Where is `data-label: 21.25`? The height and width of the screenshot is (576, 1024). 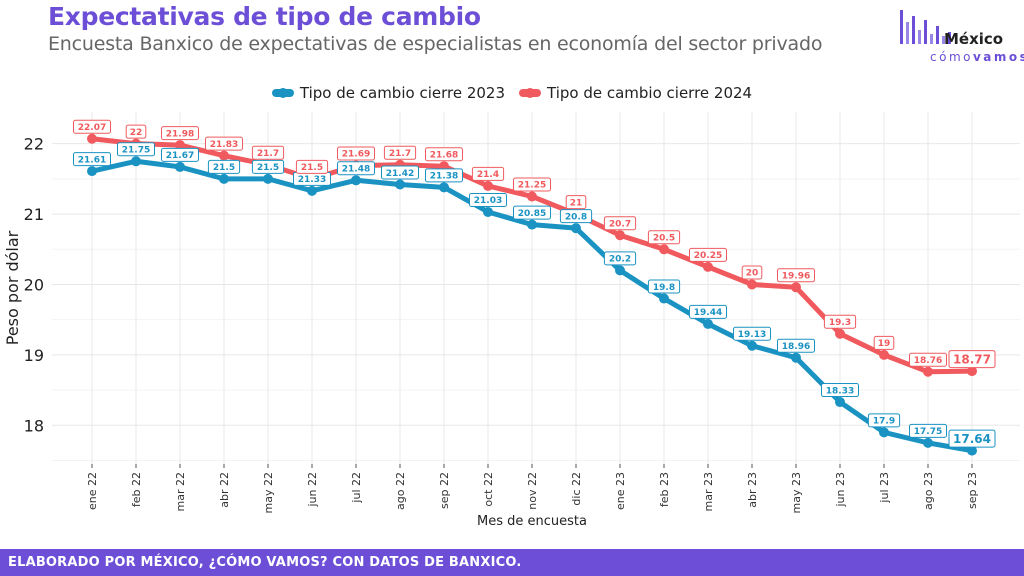
data-label: 21.25 is located at coordinates (532, 186).